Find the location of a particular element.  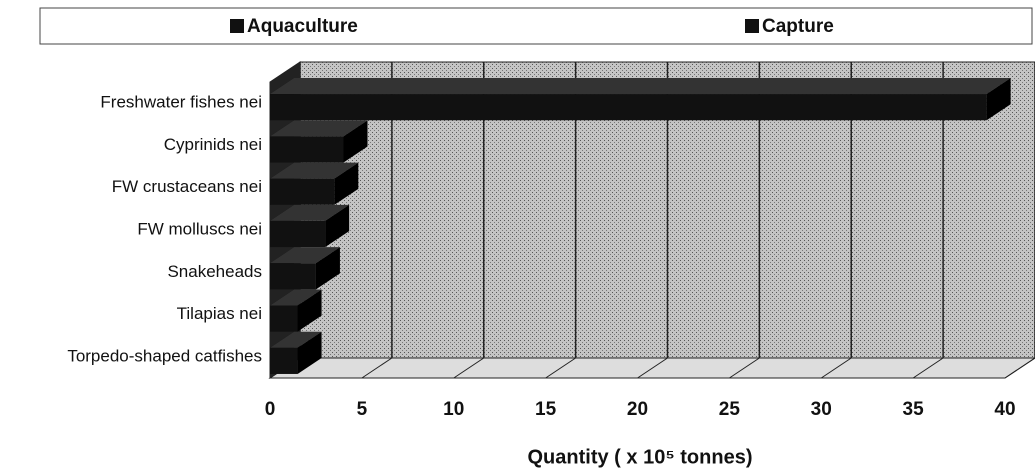

y-tick-label: Snakeheads is located at coordinates (214, 271).